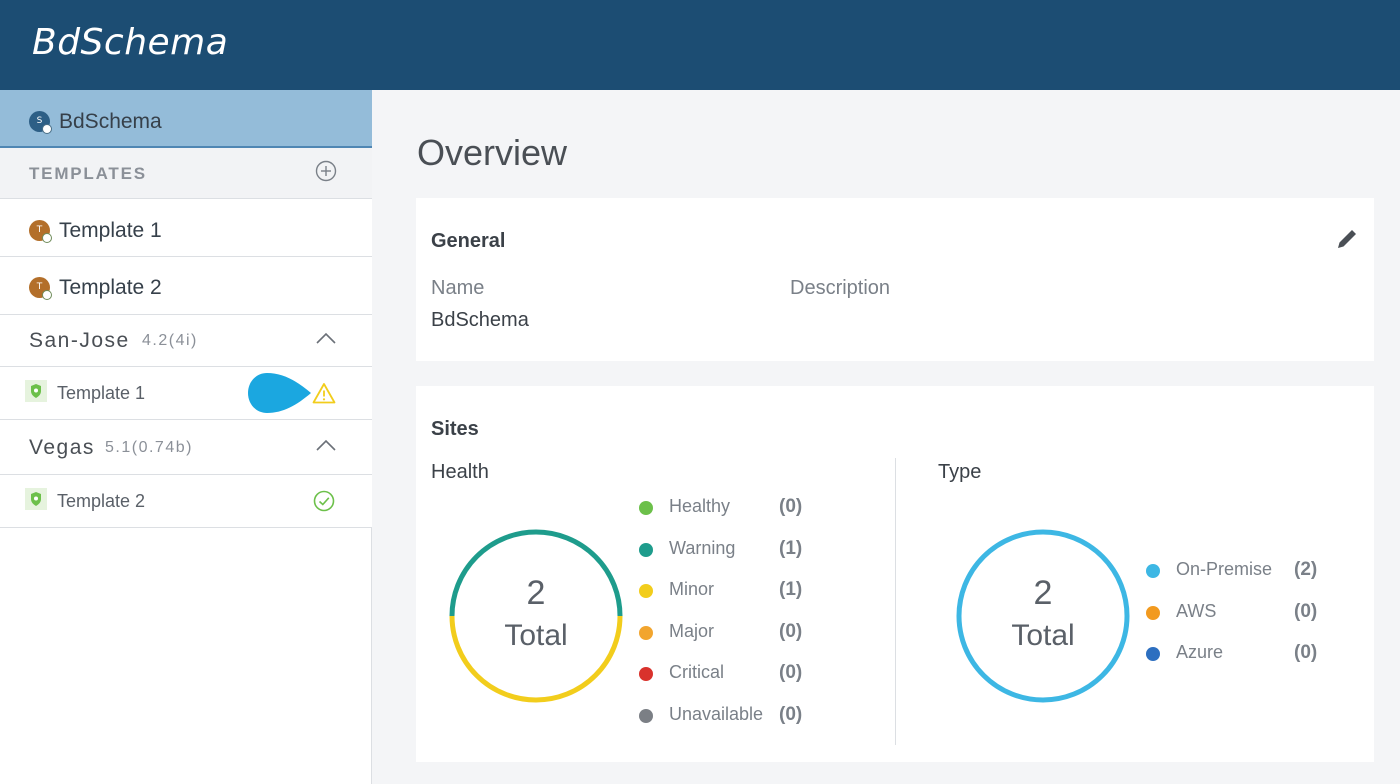 The width and height of the screenshot is (1400, 784). What do you see at coordinates (492, 152) in the screenshot?
I see `page-title: Overview` at bounding box center [492, 152].